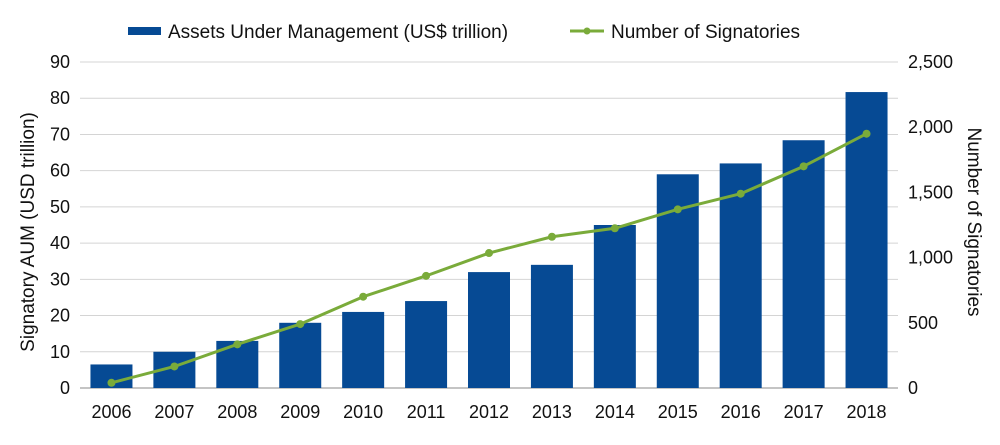 This screenshot has height=445, width=1000. I want to click on bar-aum-2012, so click(489, 330).